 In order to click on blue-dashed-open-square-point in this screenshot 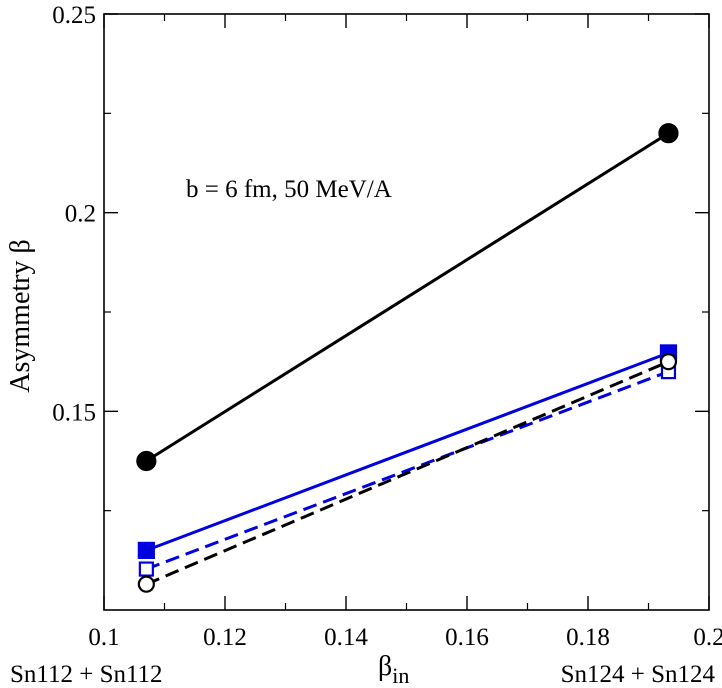, I will do `click(146, 569)`.